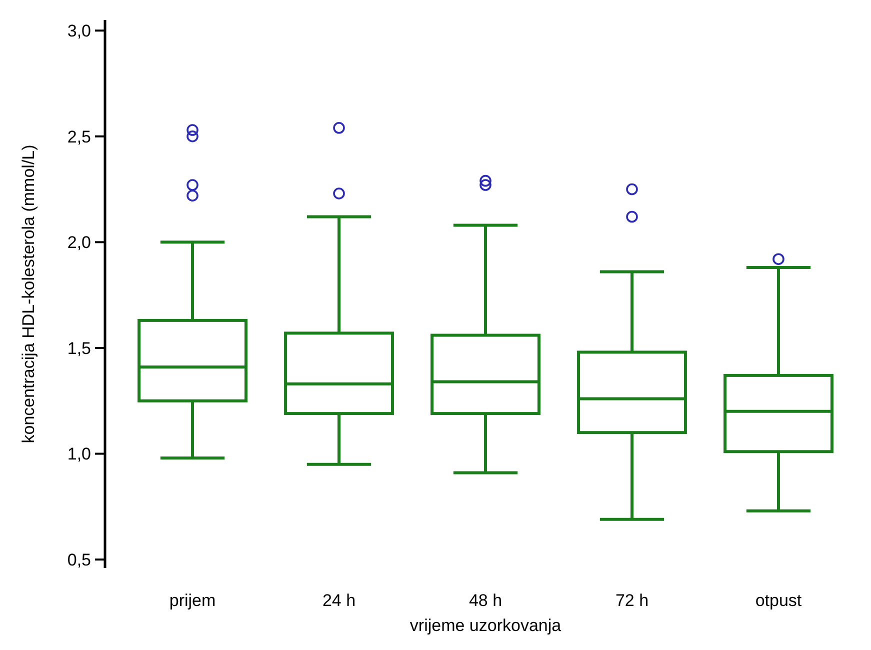 The height and width of the screenshot is (650, 871). I want to click on x-axis-title: vrijeme uzorkovanja, so click(486, 625).